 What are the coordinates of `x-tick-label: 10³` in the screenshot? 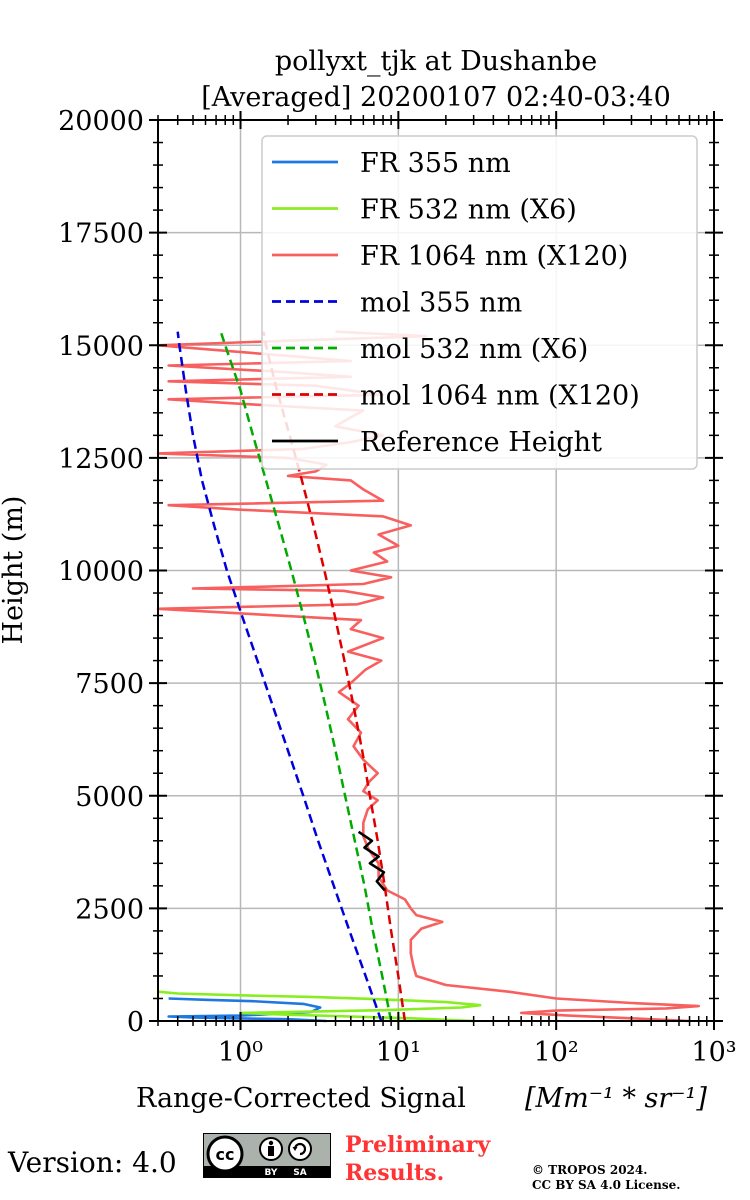 It's located at (713, 1052).